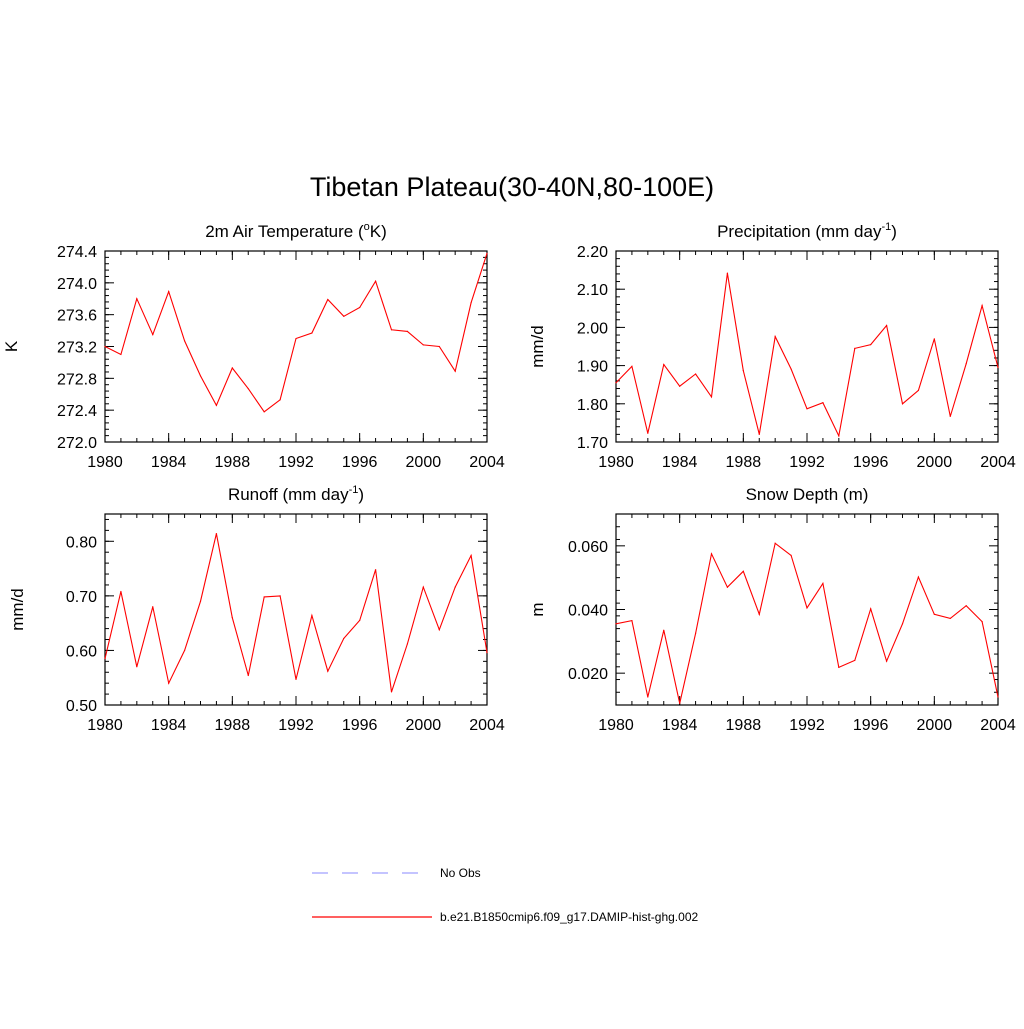  Describe the element at coordinates (616, 725) in the screenshot. I see `snow-depth-x-tick-label: 1980` at that location.